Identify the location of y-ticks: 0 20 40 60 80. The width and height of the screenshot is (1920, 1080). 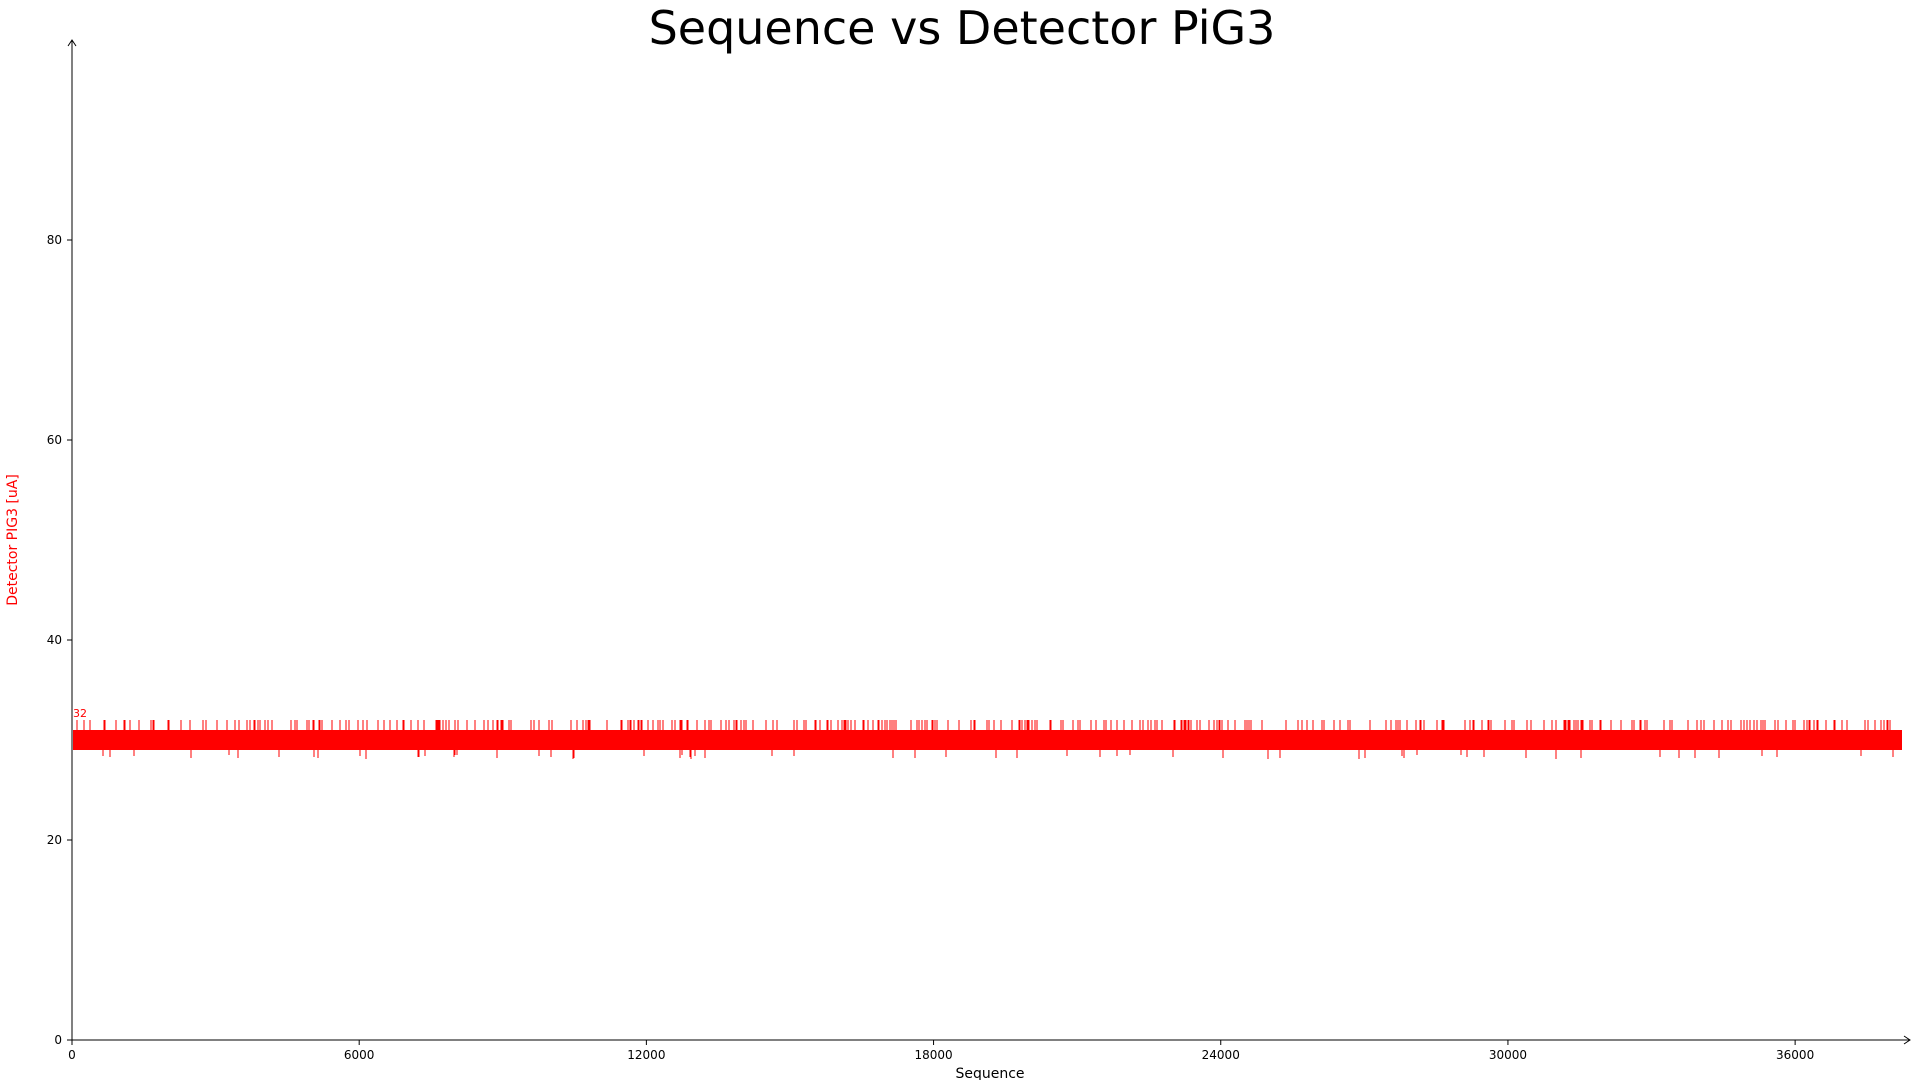
(59, 640).